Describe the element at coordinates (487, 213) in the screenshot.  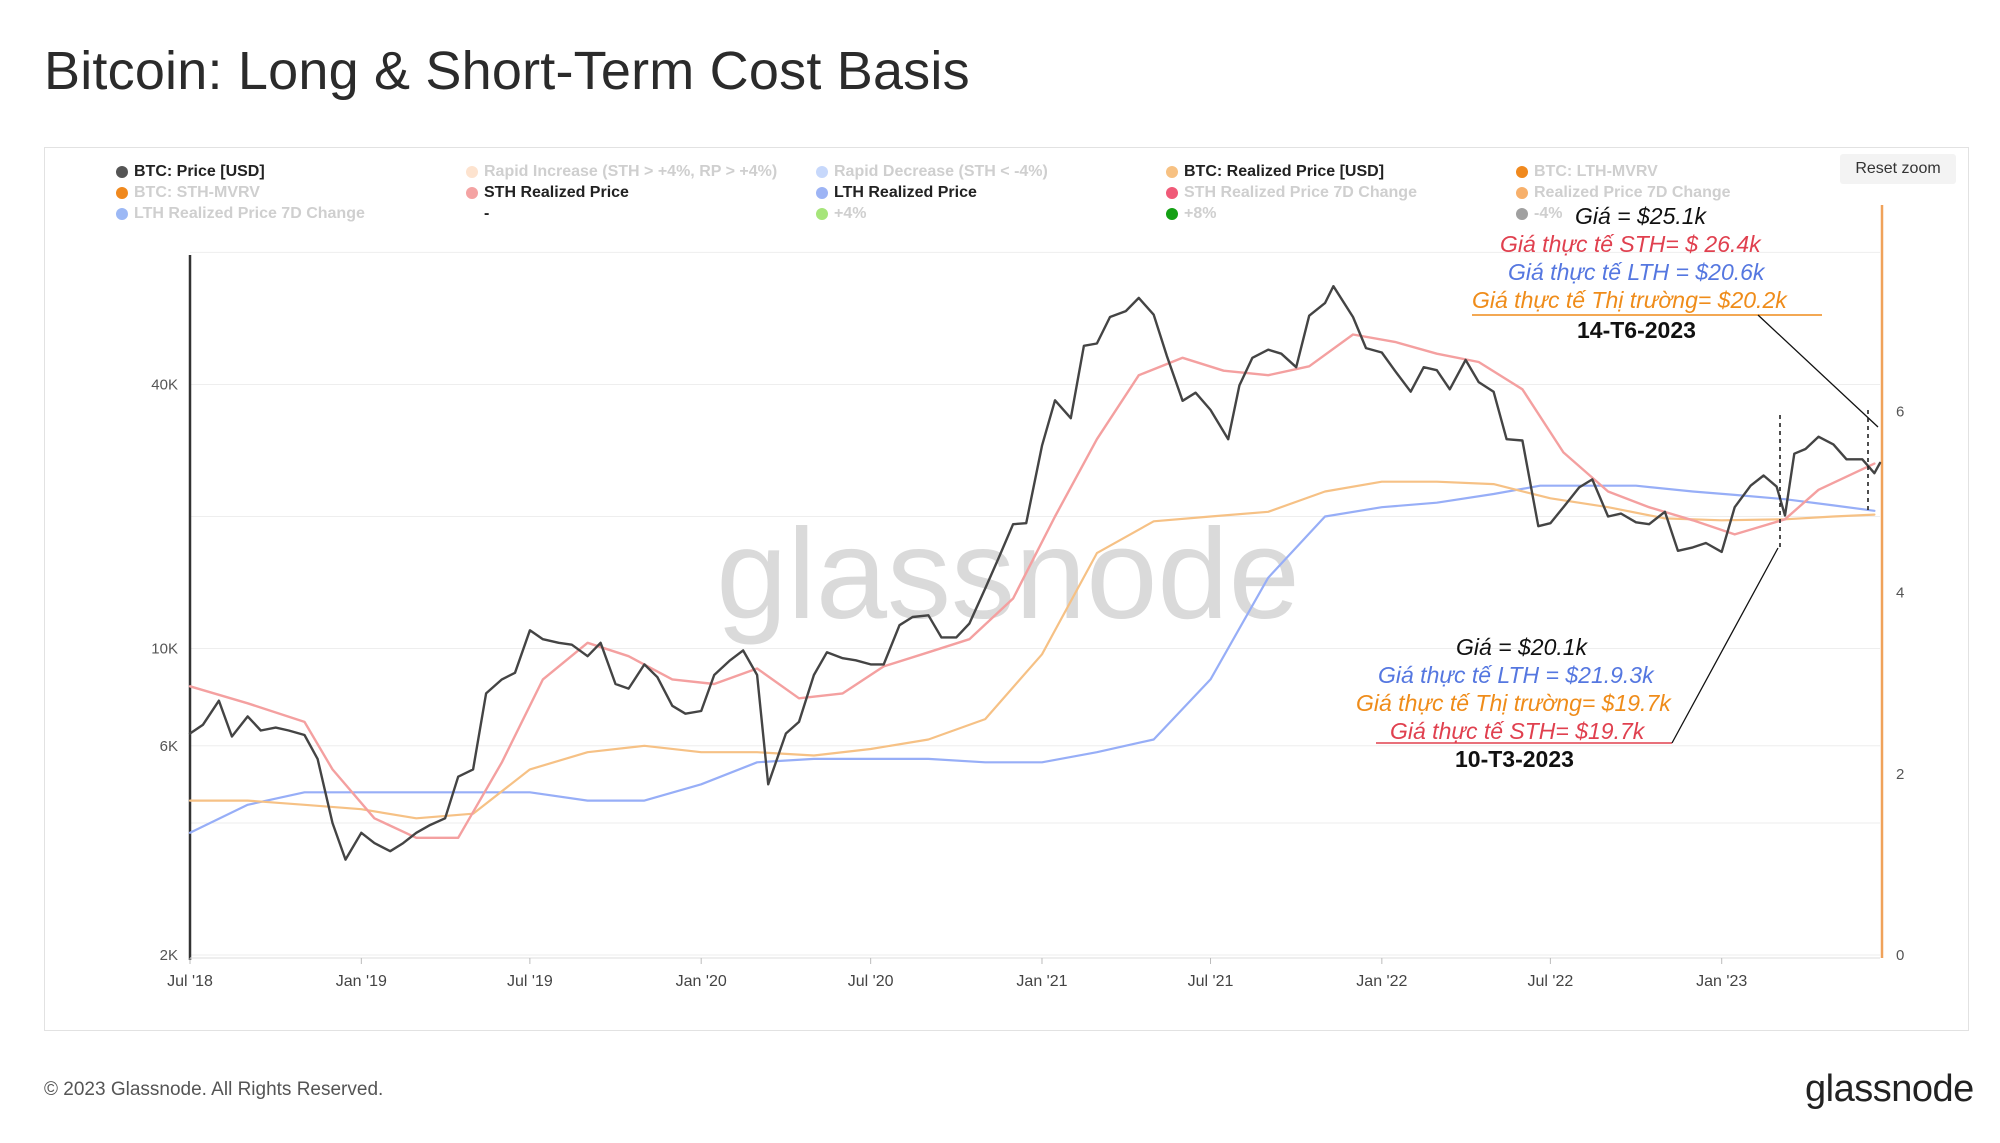
I see `legend-label: -` at that location.